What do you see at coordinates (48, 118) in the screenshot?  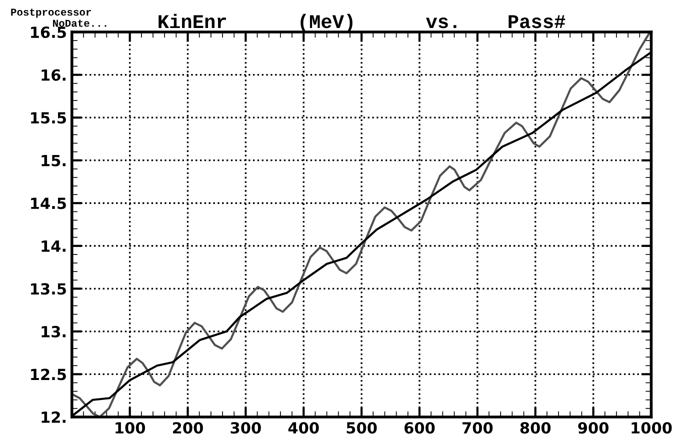 I see `y-tick-label: 15.5` at bounding box center [48, 118].